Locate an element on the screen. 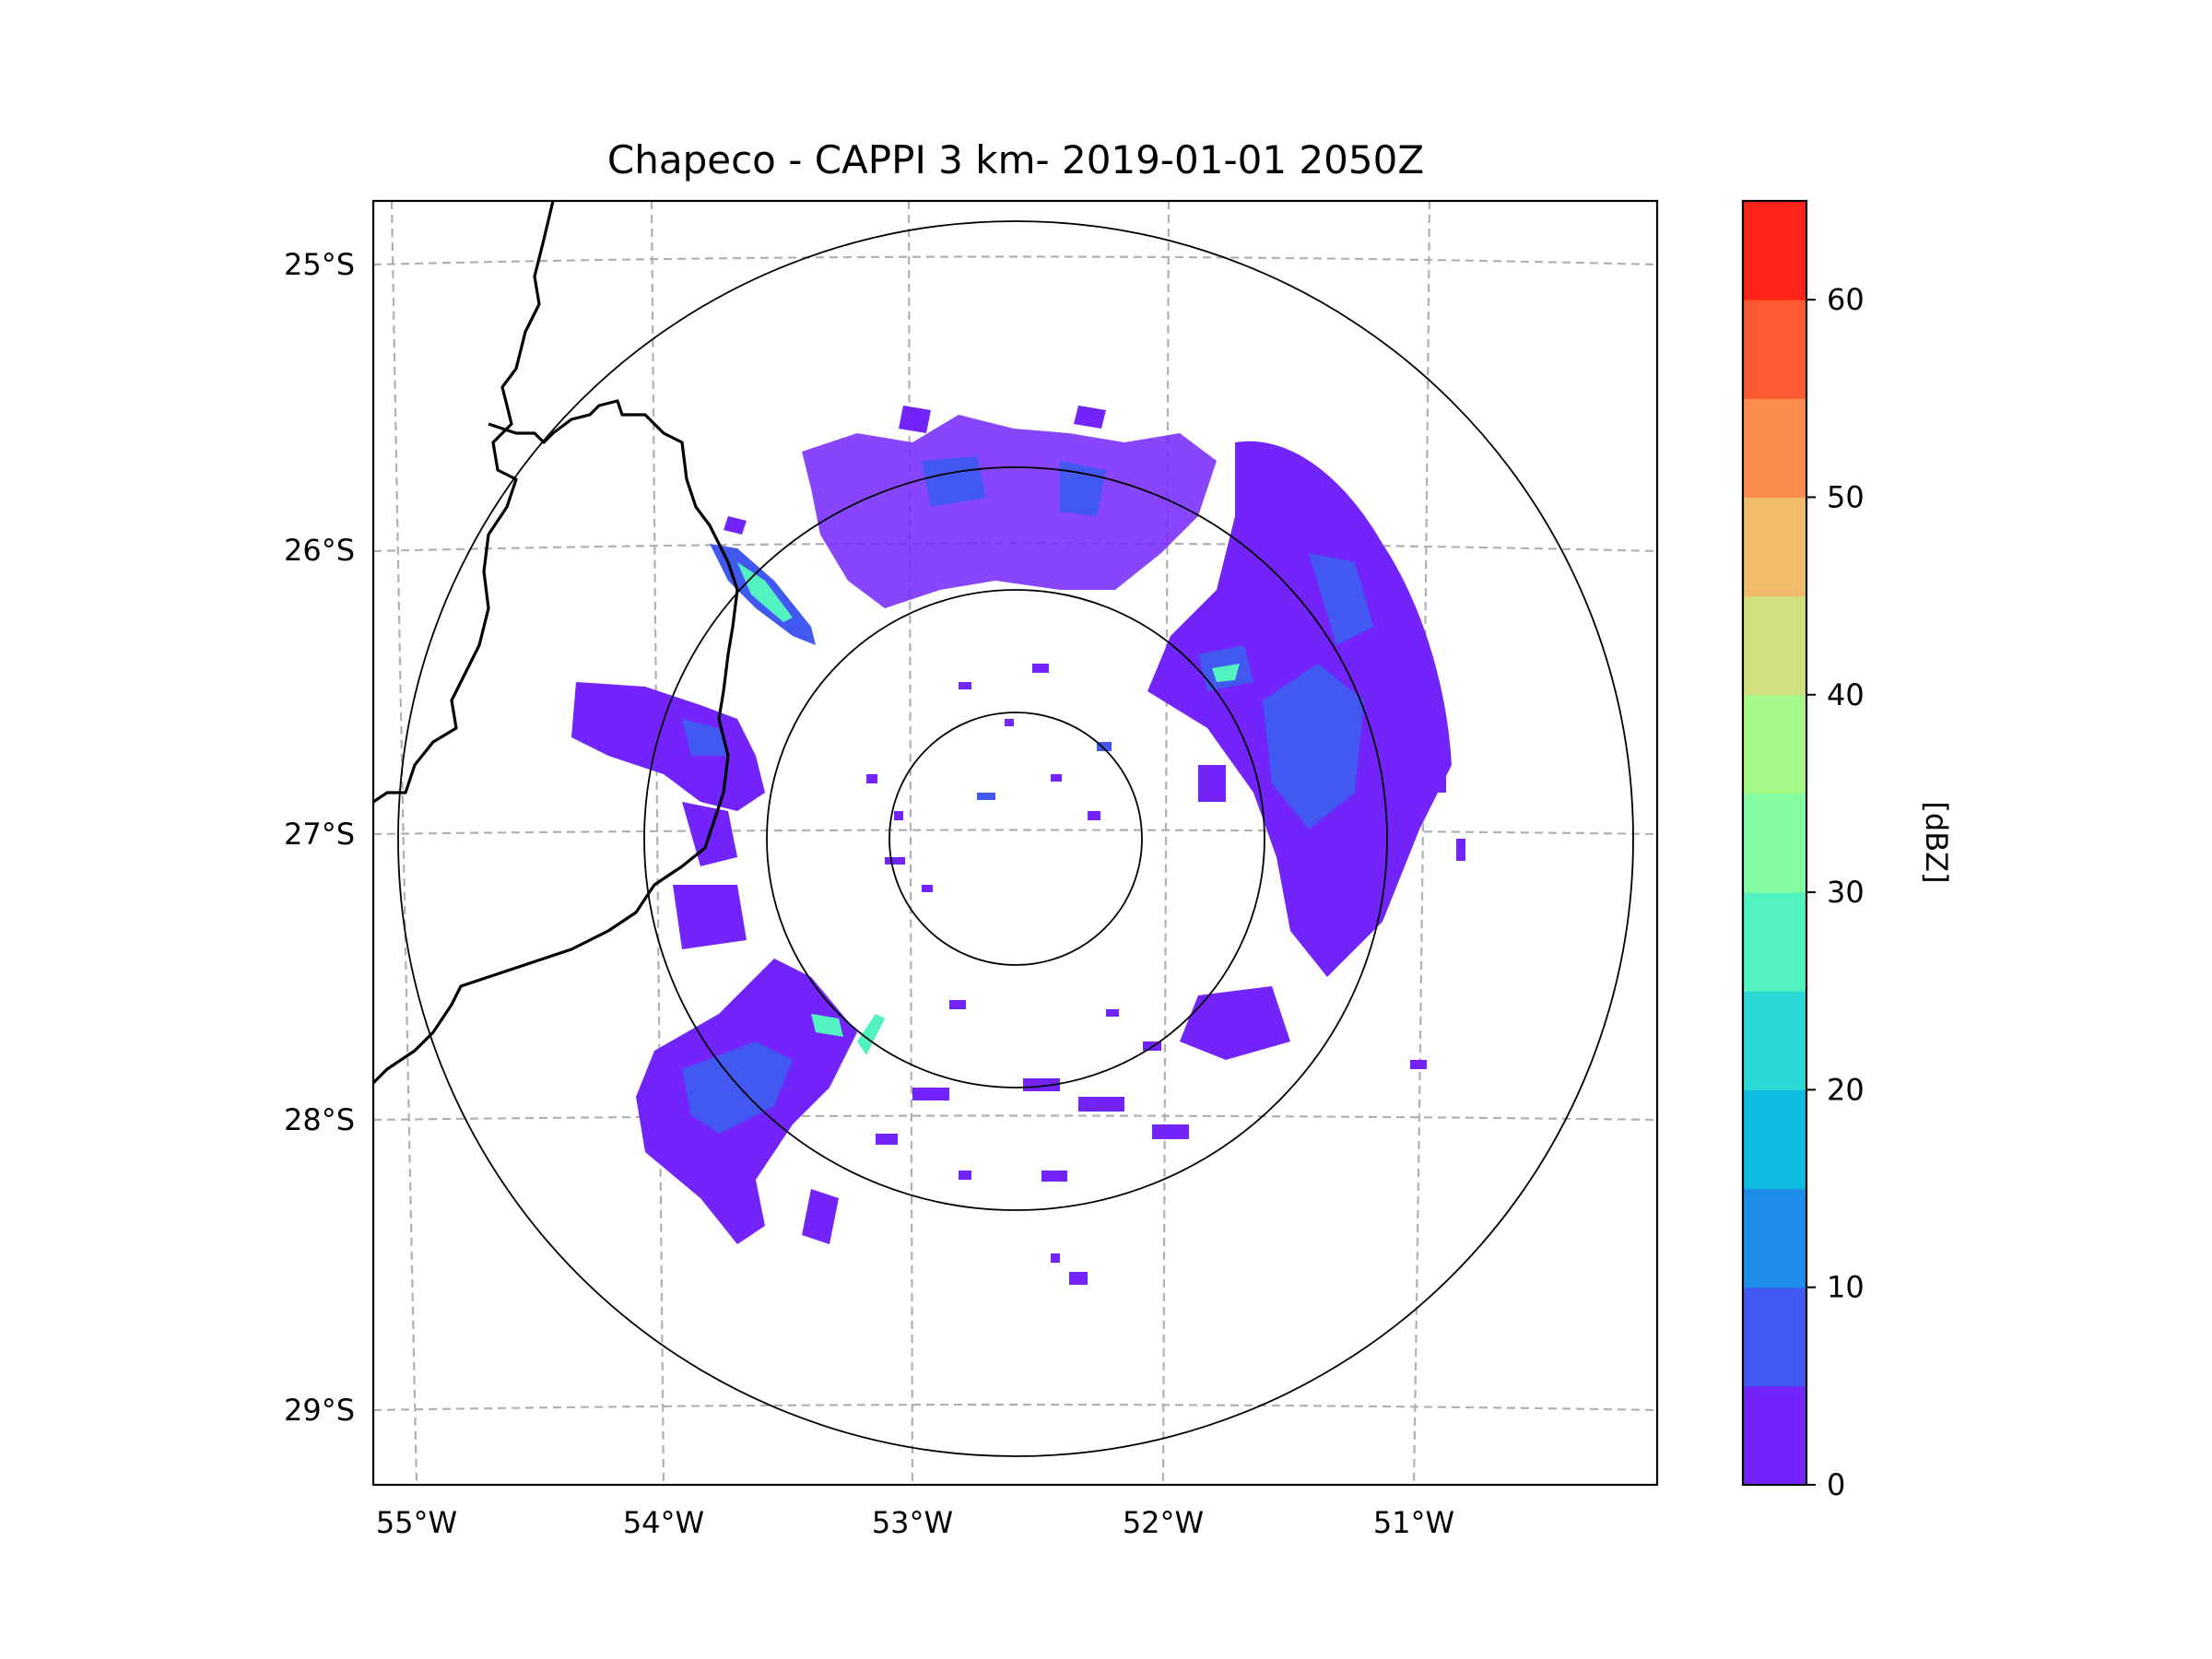 Image resolution: width=2212 pixels, height=1659 pixels. x-tick-label: 51°W is located at coordinates (1413, 1522).